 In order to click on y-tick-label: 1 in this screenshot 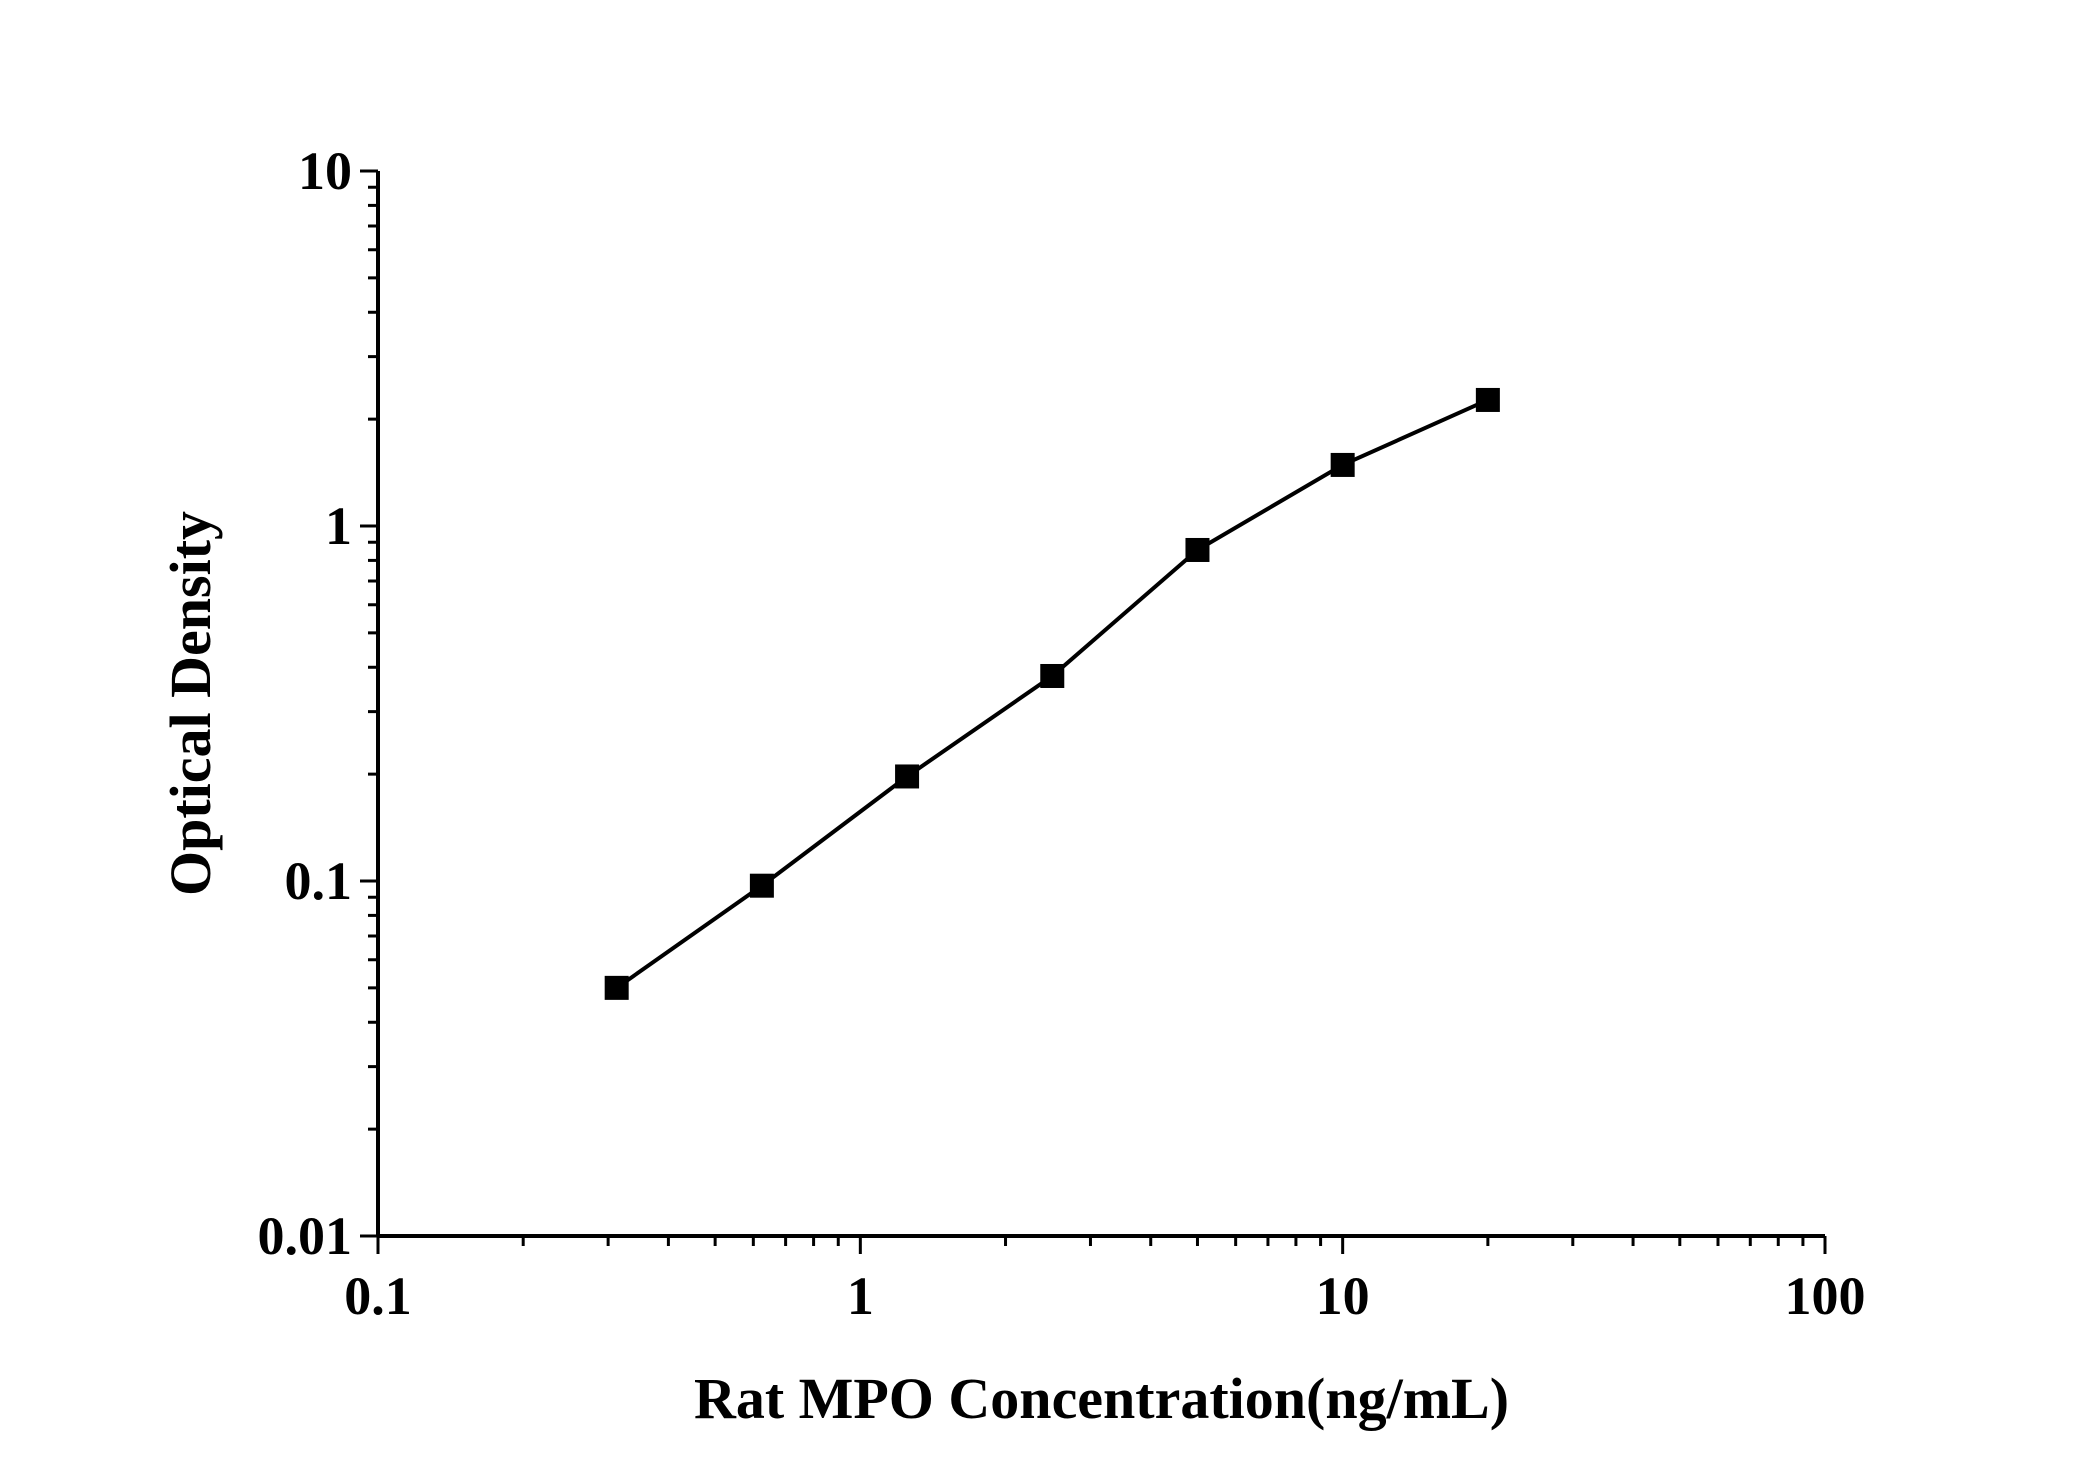, I will do `click(338, 526)`.